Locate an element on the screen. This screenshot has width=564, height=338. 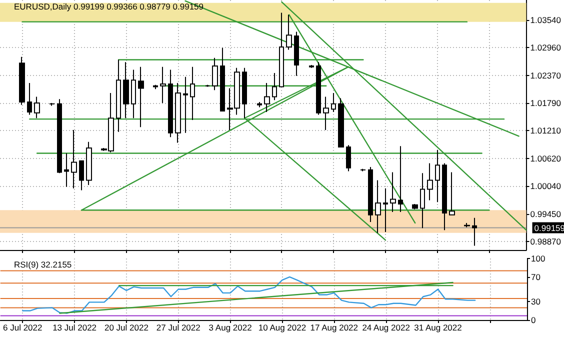
y-tick-label: 30 is located at coordinates (536, 301).